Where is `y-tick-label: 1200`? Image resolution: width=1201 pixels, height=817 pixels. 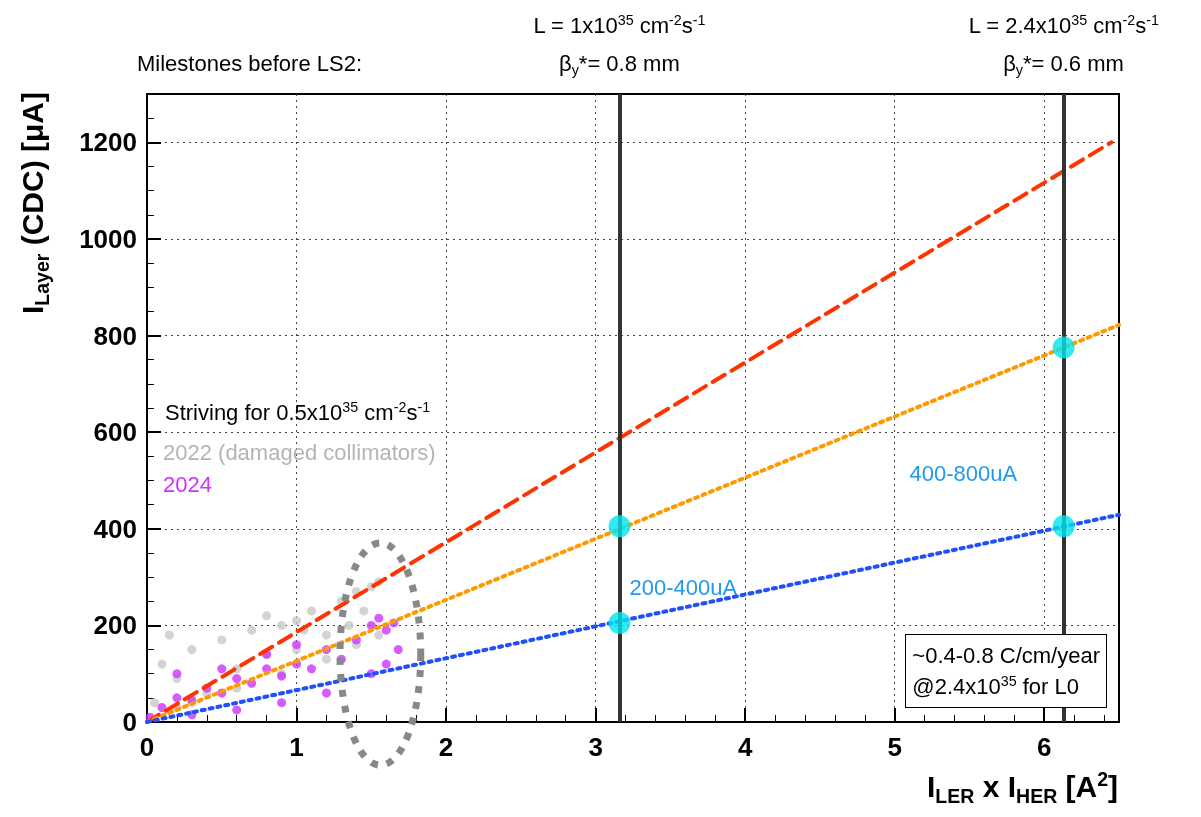
y-tick-label: 1200 is located at coordinates (108, 142).